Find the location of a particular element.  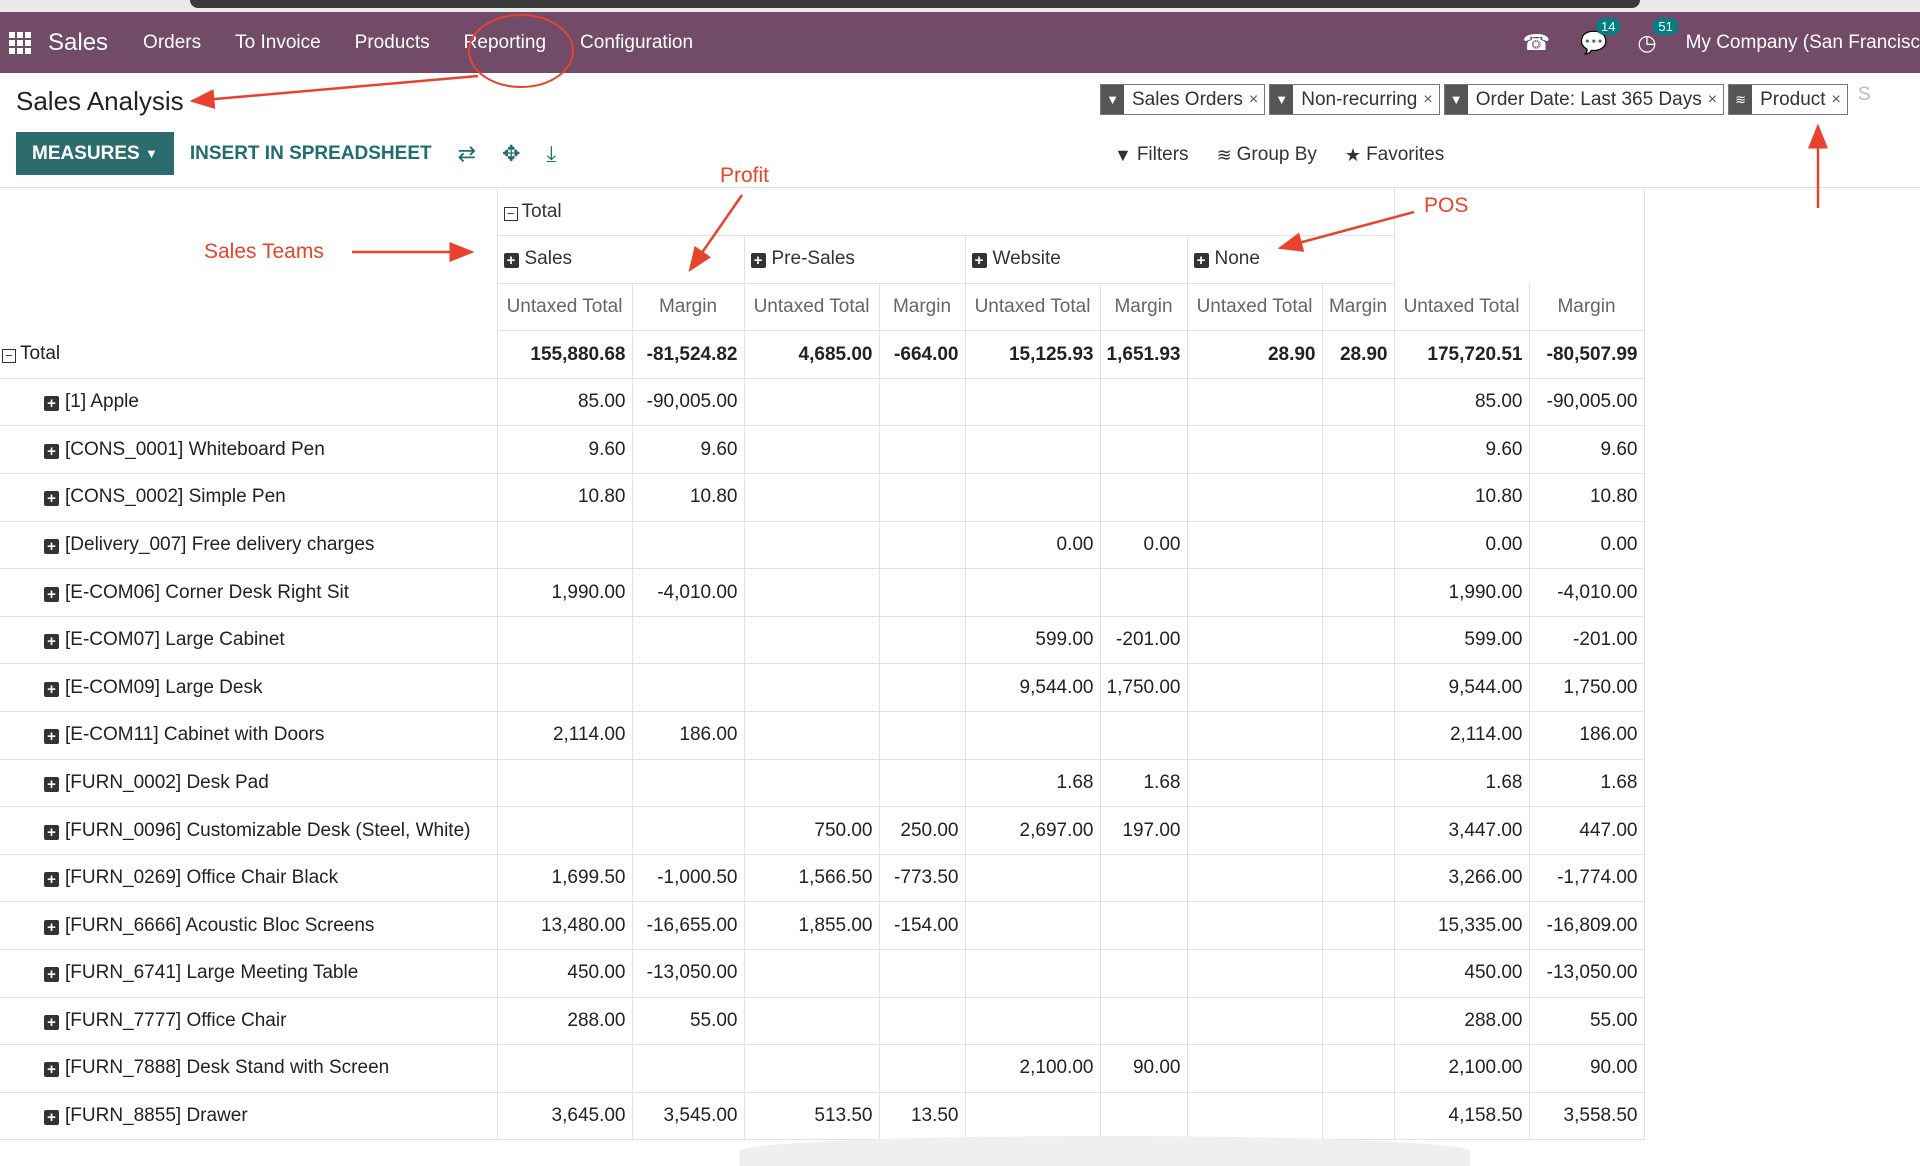

row-header: + [E-COM11] Cabinet with Doors is located at coordinates (249, 735).